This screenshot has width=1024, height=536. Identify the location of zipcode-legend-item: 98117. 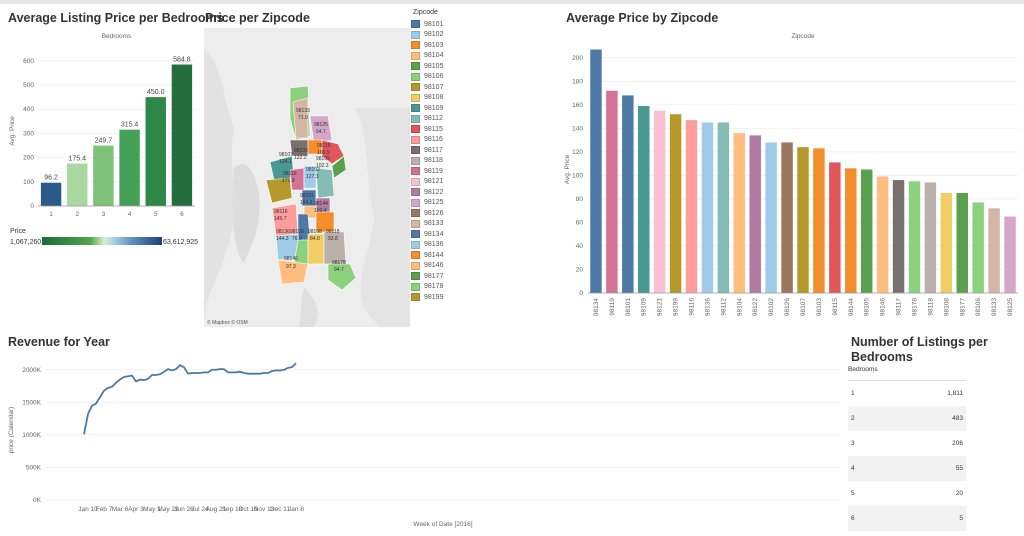
(446, 150).